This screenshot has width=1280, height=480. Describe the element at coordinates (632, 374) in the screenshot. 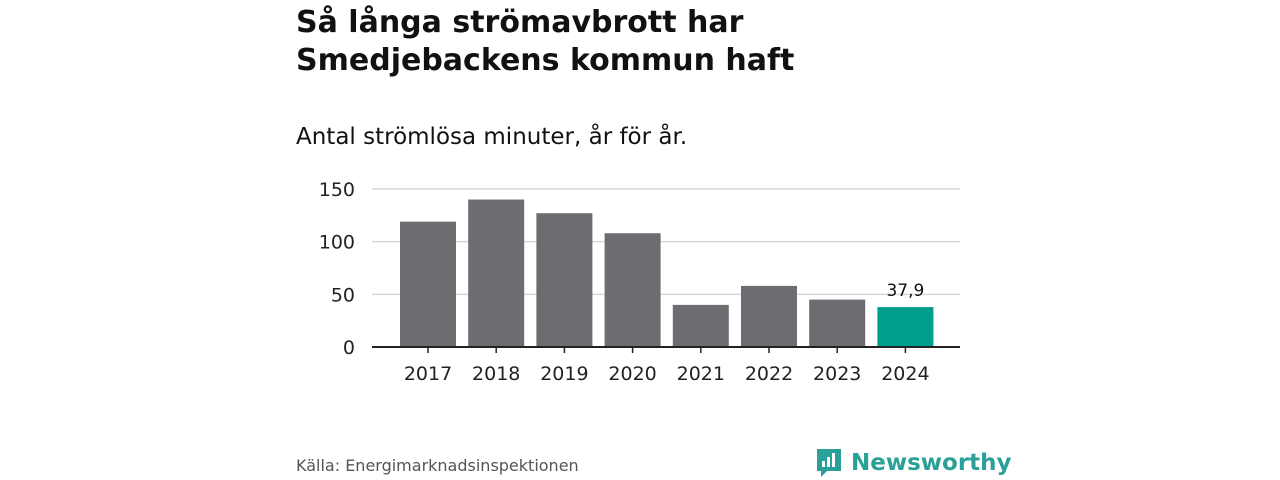

I see `x-tick-label: 2020` at that location.